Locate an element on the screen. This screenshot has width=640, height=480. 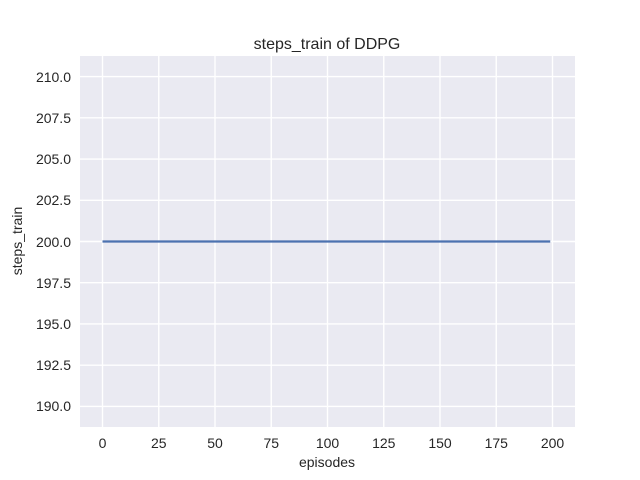
x-axis-label: episodes is located at coordinates (327, 462).